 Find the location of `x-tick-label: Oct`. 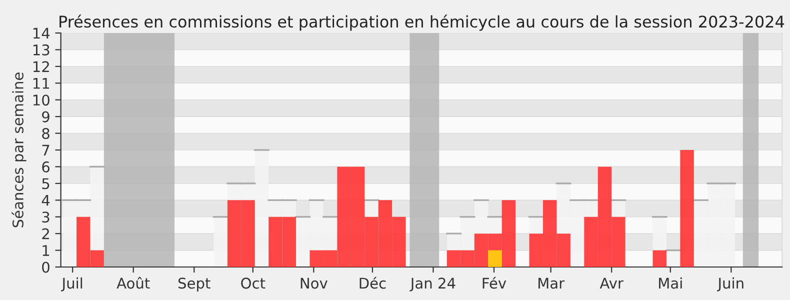

x-tick-label: Oct is located at coordinates (253, 283).